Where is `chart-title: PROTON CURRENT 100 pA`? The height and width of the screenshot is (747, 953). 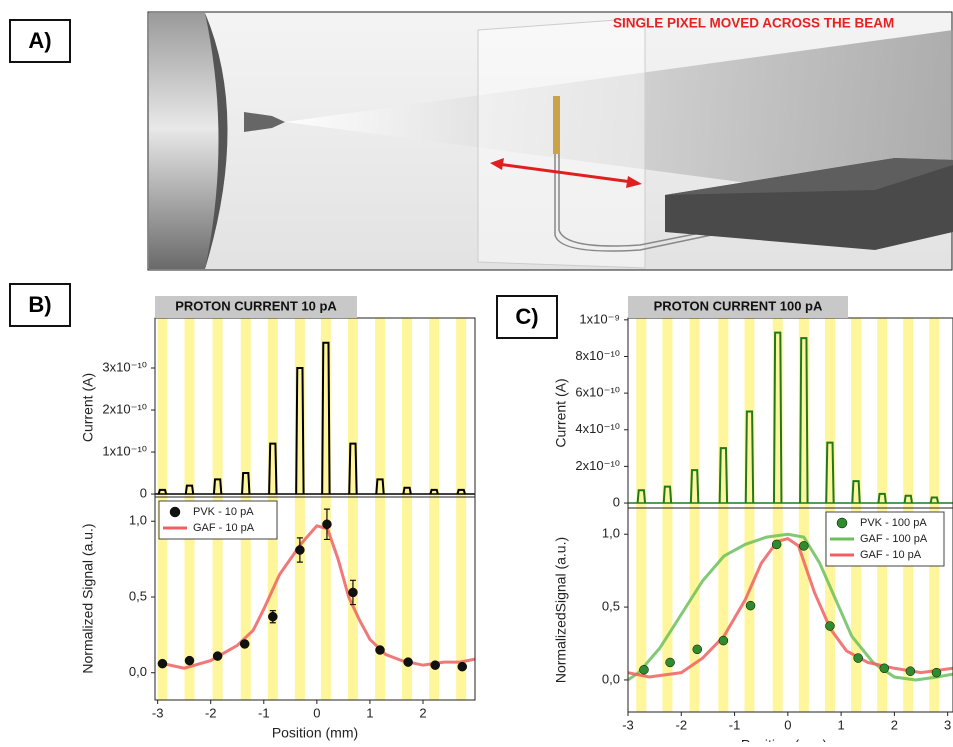 chart-title: PROTON CURRENT 100 pA is located at coordinates (738, 305).